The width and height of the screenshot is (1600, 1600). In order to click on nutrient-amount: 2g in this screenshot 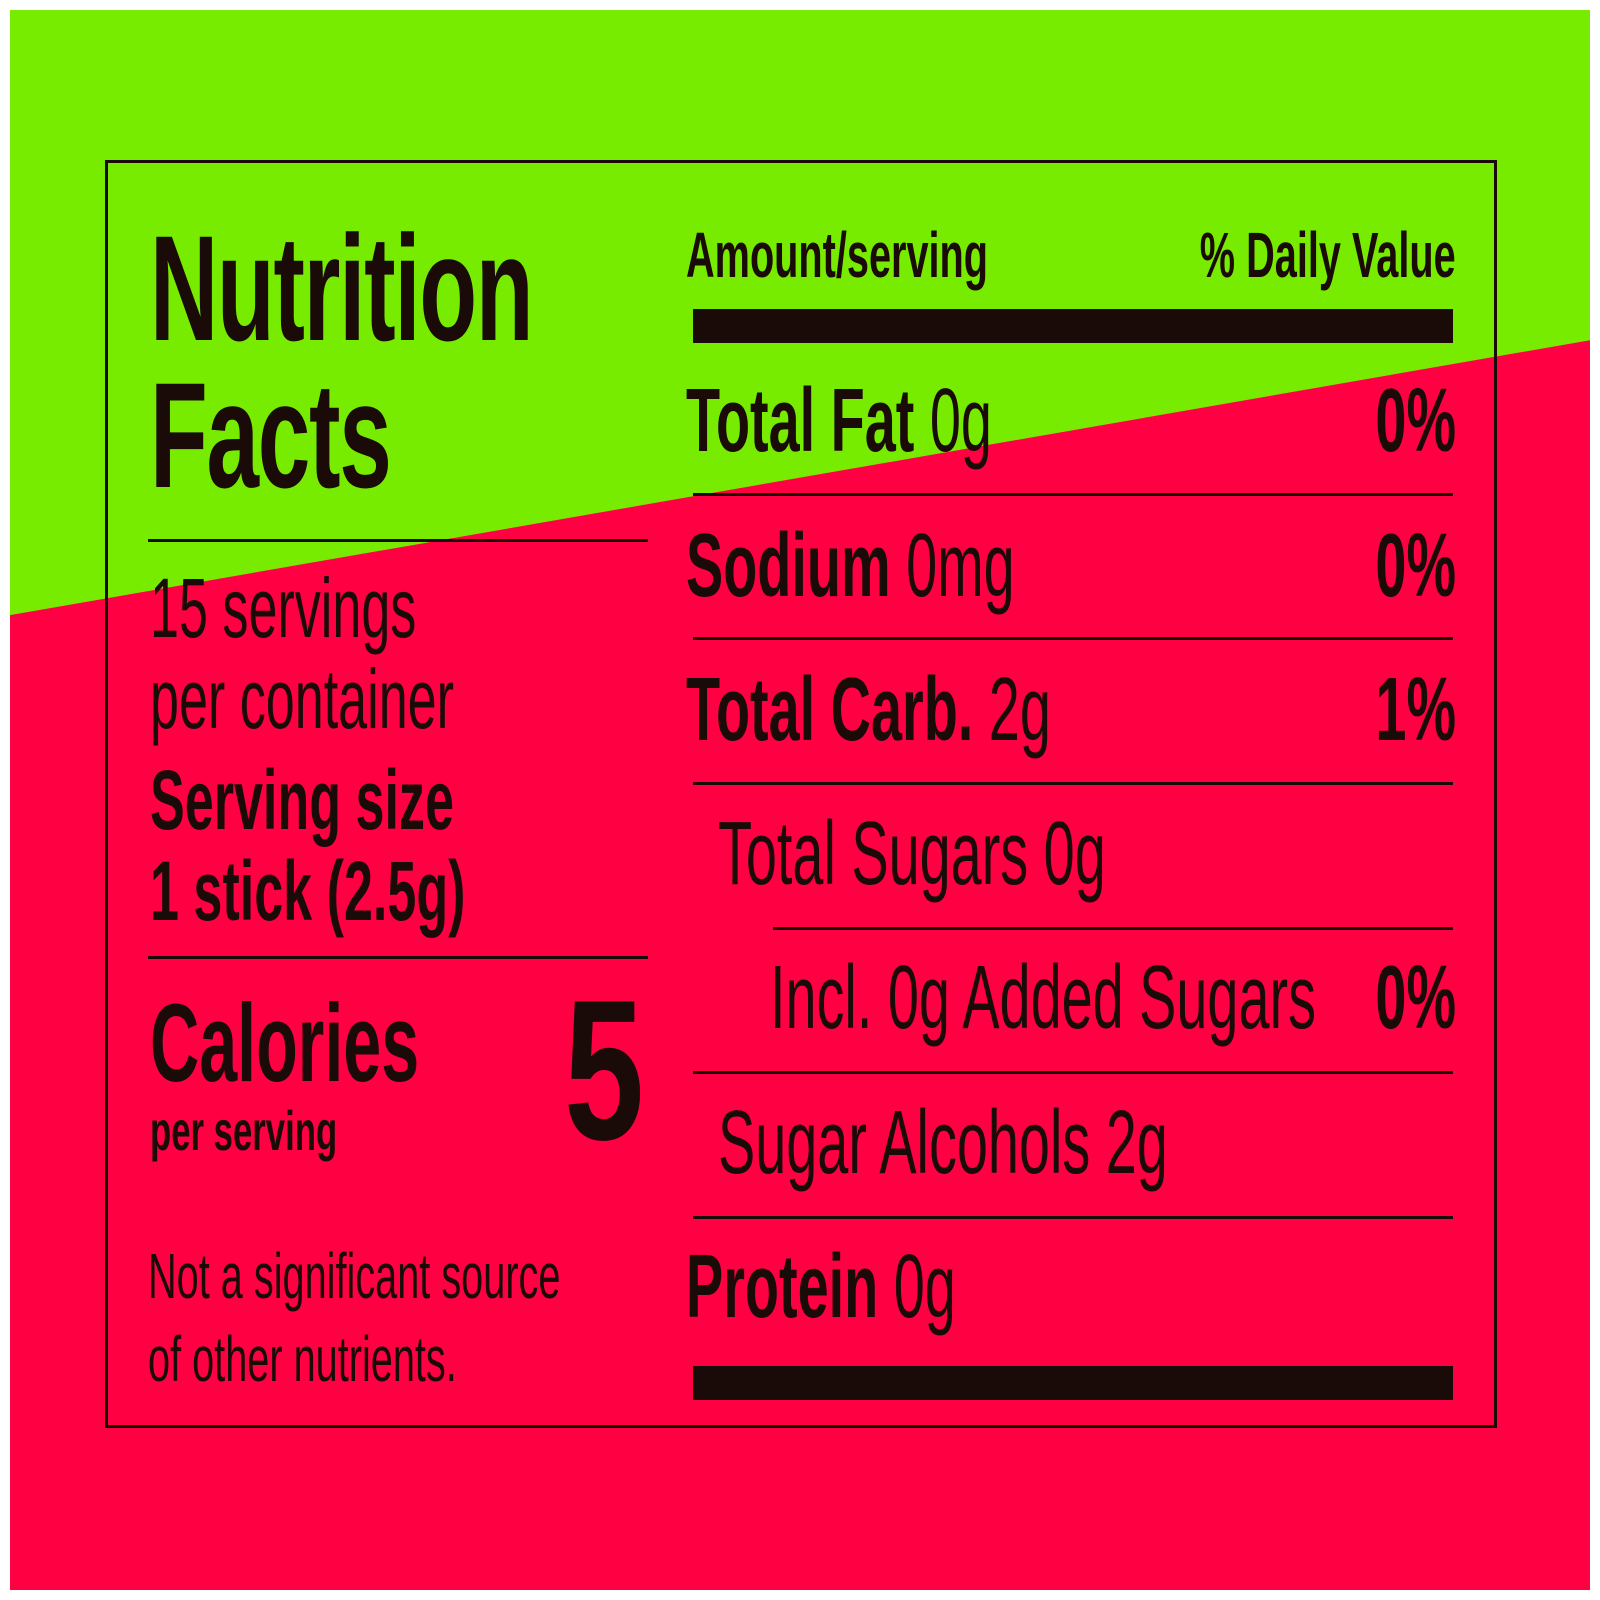, I will do `click(1019, 710)`.